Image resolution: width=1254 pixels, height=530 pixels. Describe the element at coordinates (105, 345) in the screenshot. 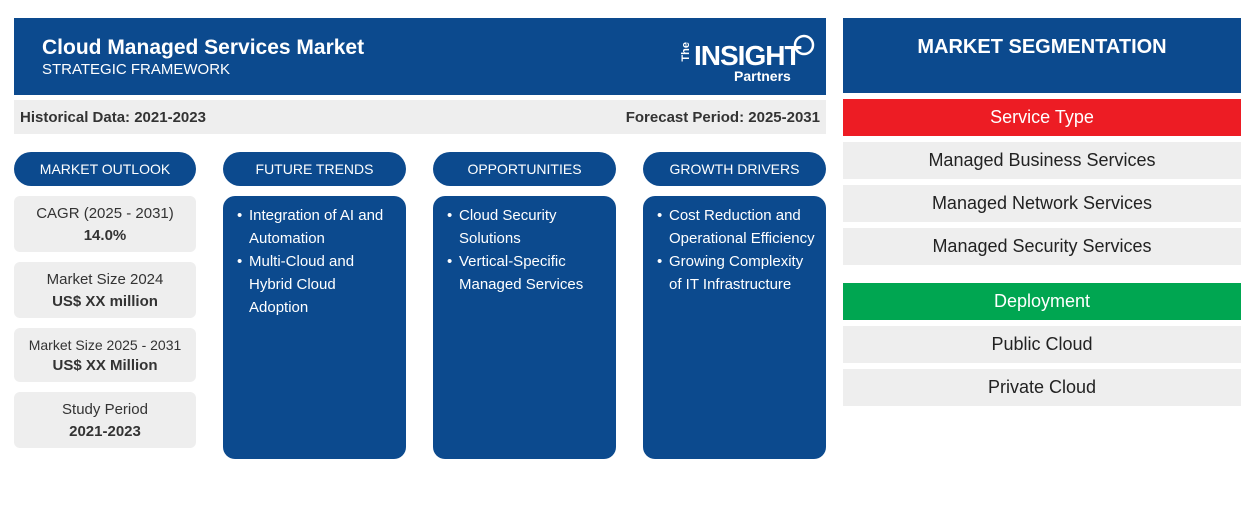

I see `stat-label: Market Size 2025 - 2031` at that location.